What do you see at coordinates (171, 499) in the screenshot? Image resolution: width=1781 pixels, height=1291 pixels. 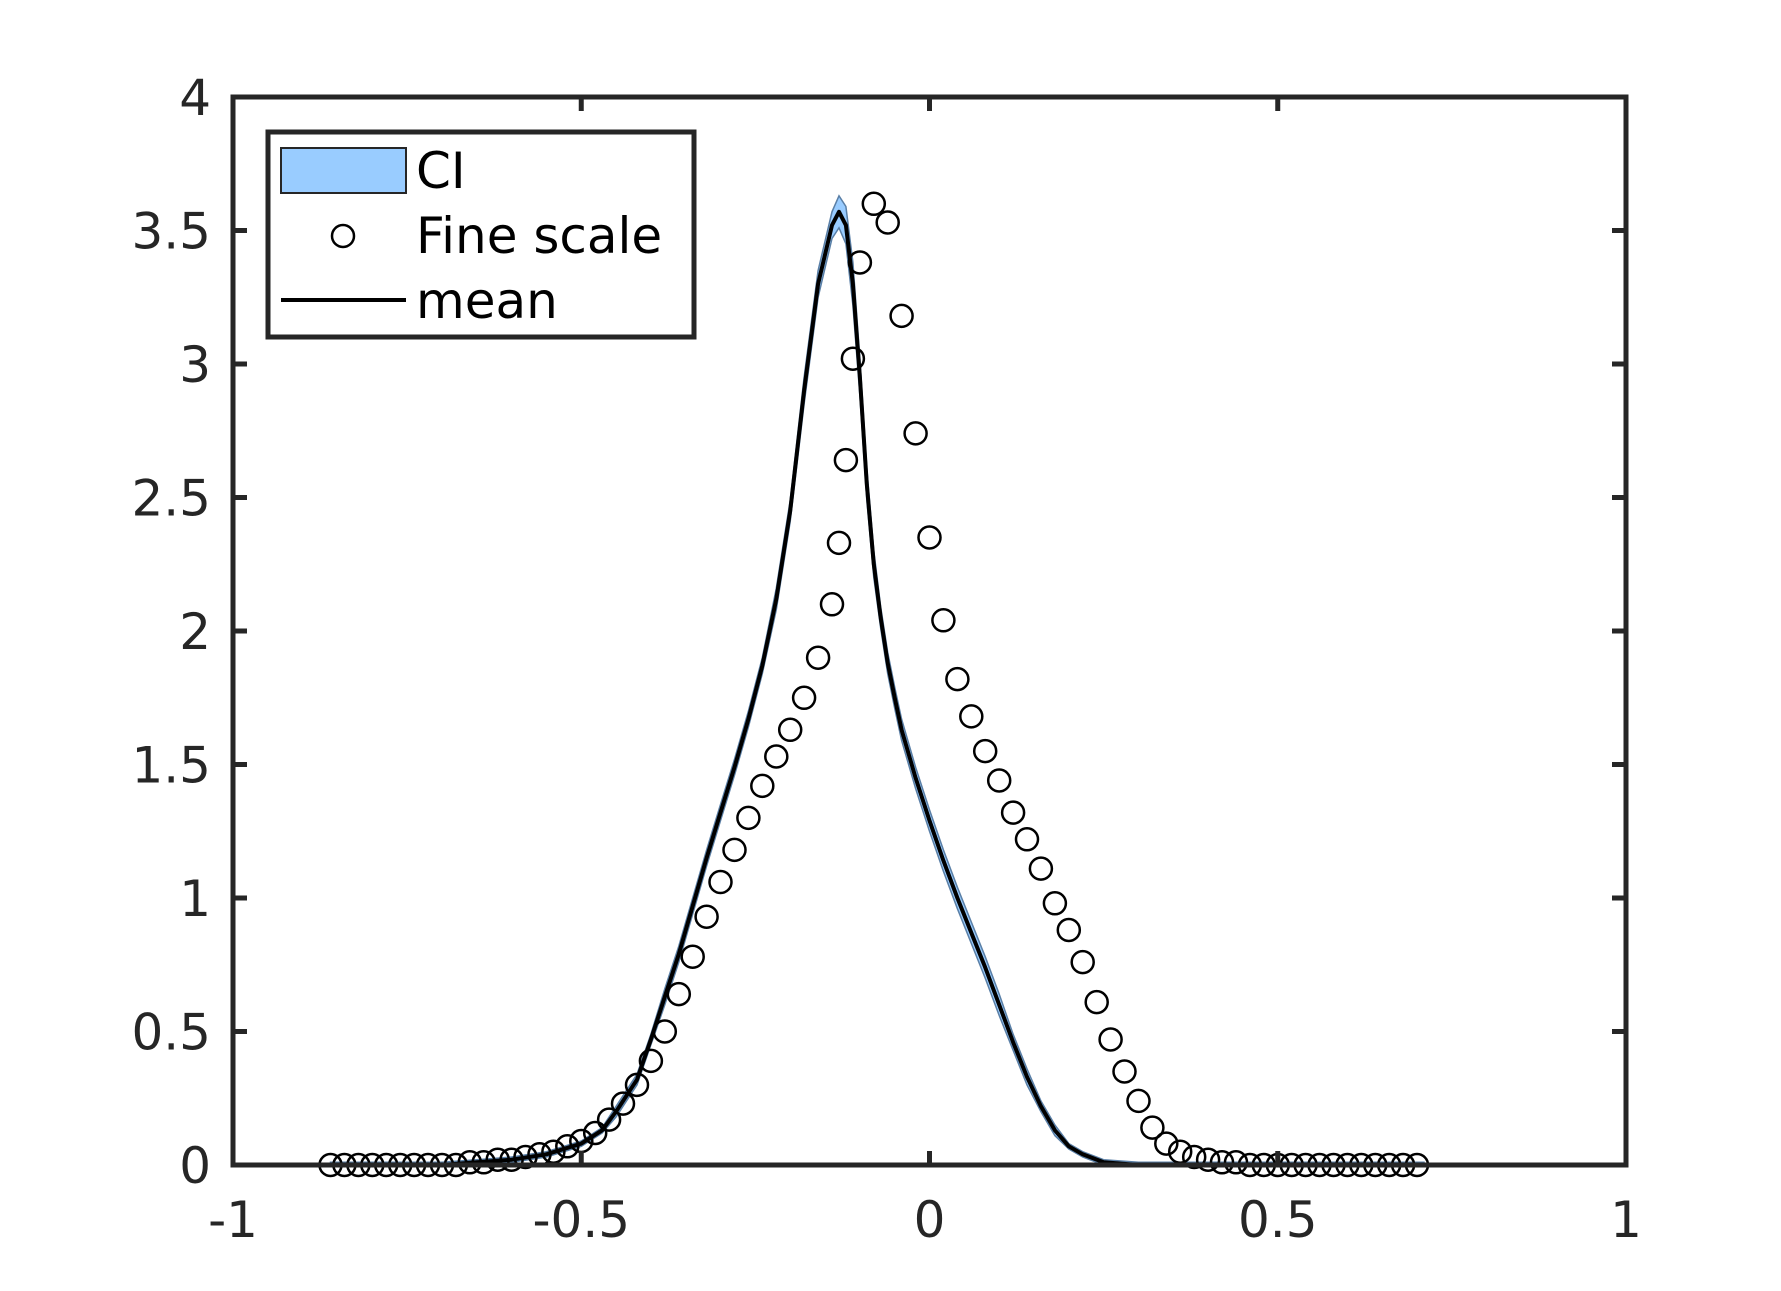 I see `y-tick-label: 2.5` at bounding box center [171, 499].